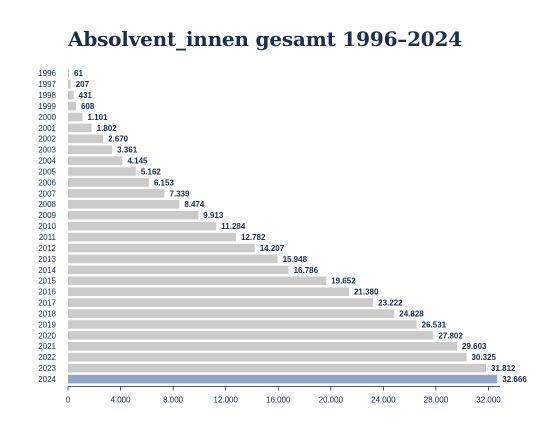  I want to click on bar-2020, so click(251, 335).